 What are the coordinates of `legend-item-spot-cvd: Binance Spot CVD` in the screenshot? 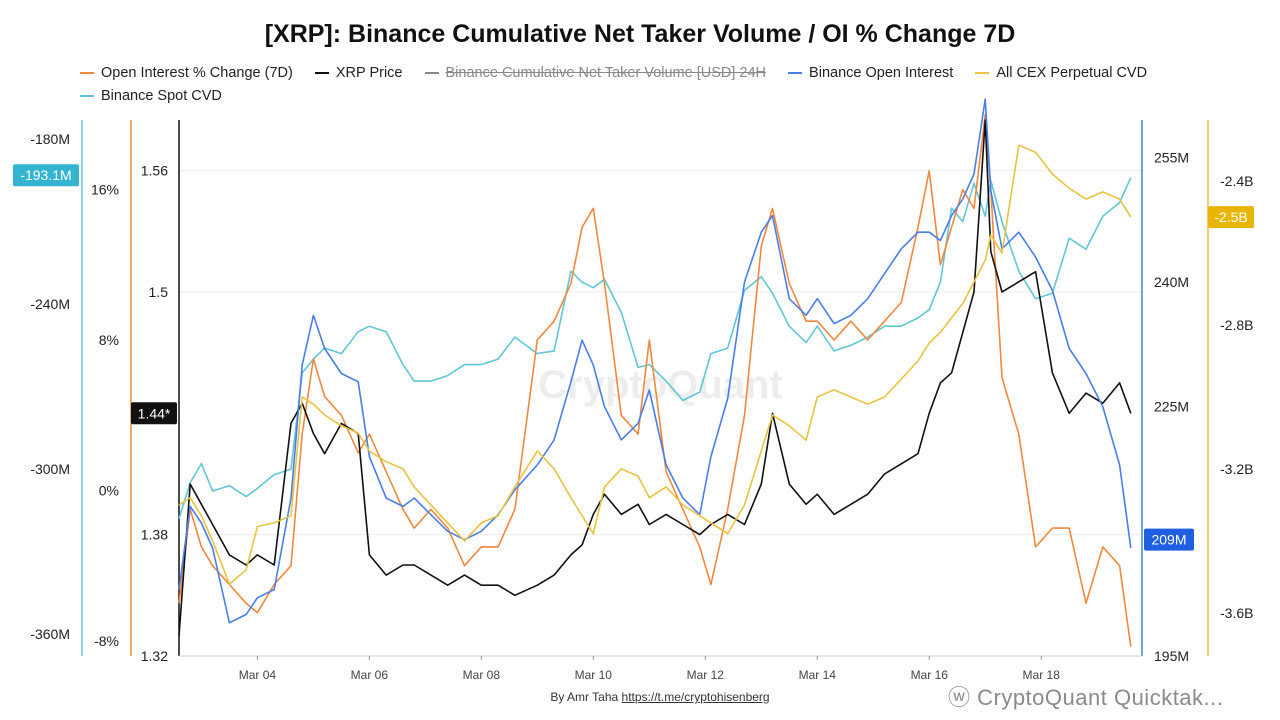 It's located at (151, 96).